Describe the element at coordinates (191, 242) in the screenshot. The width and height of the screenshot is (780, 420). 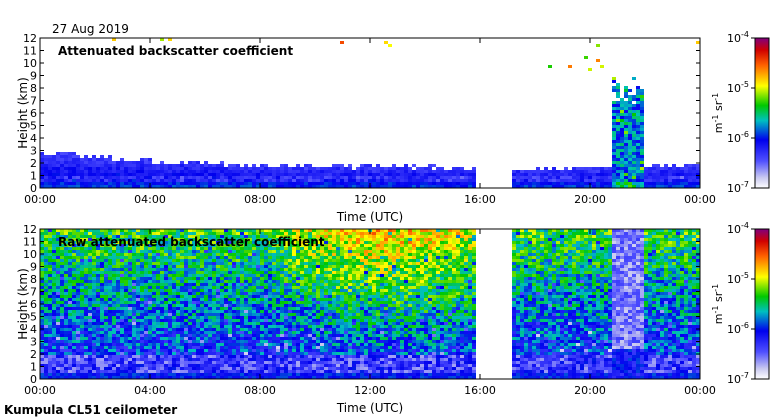
I see `panel-title: Raw attenuated backscatter coefficient` at that location.